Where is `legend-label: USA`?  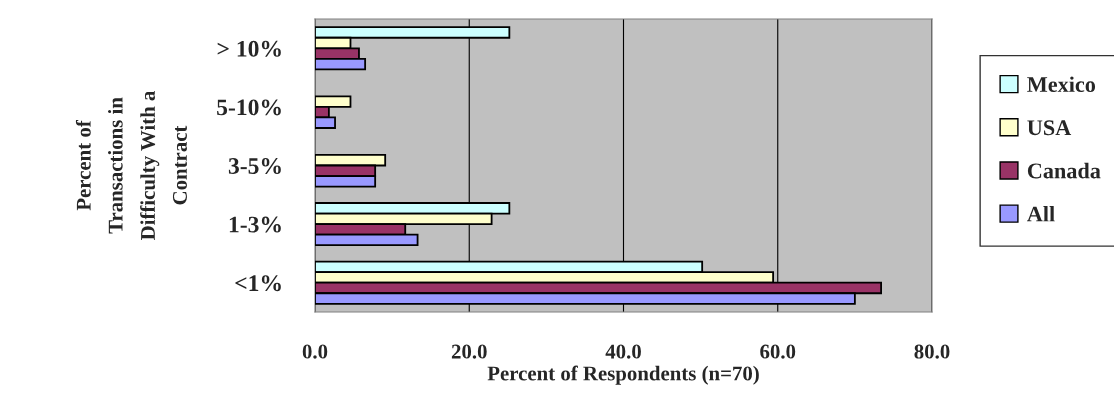
legend-label: USA is located at coordinates (1049, 128).